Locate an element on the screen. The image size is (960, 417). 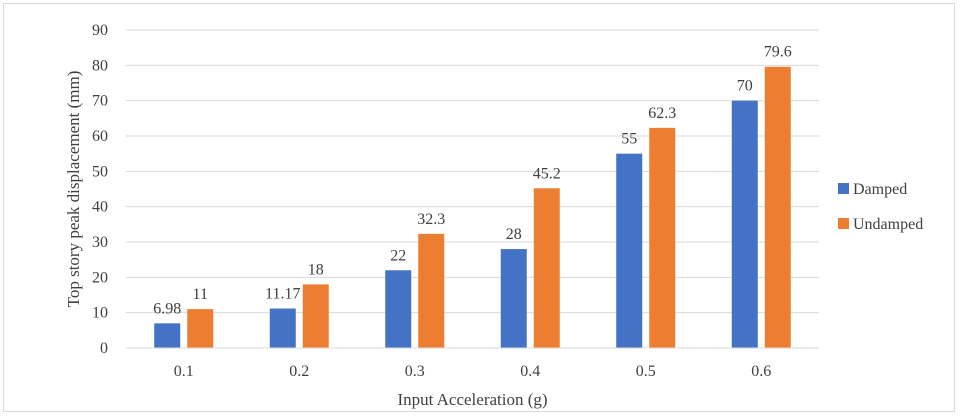
x-axis-title: Input Acceleration (g) is located at coordinates (472, 399).